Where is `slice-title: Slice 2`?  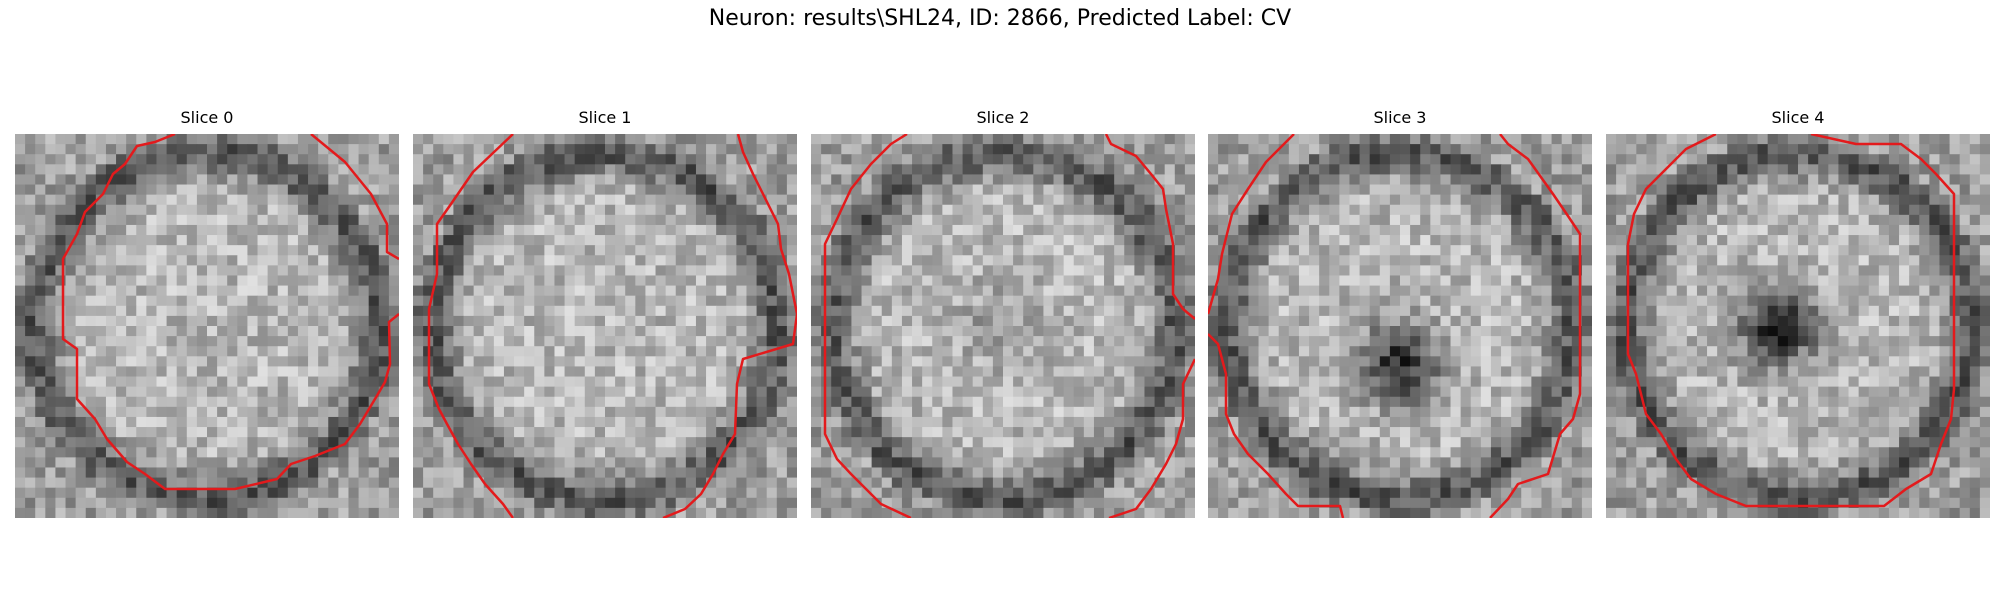 slice-title: Slice 2 is located at coordinates (1003, 117).